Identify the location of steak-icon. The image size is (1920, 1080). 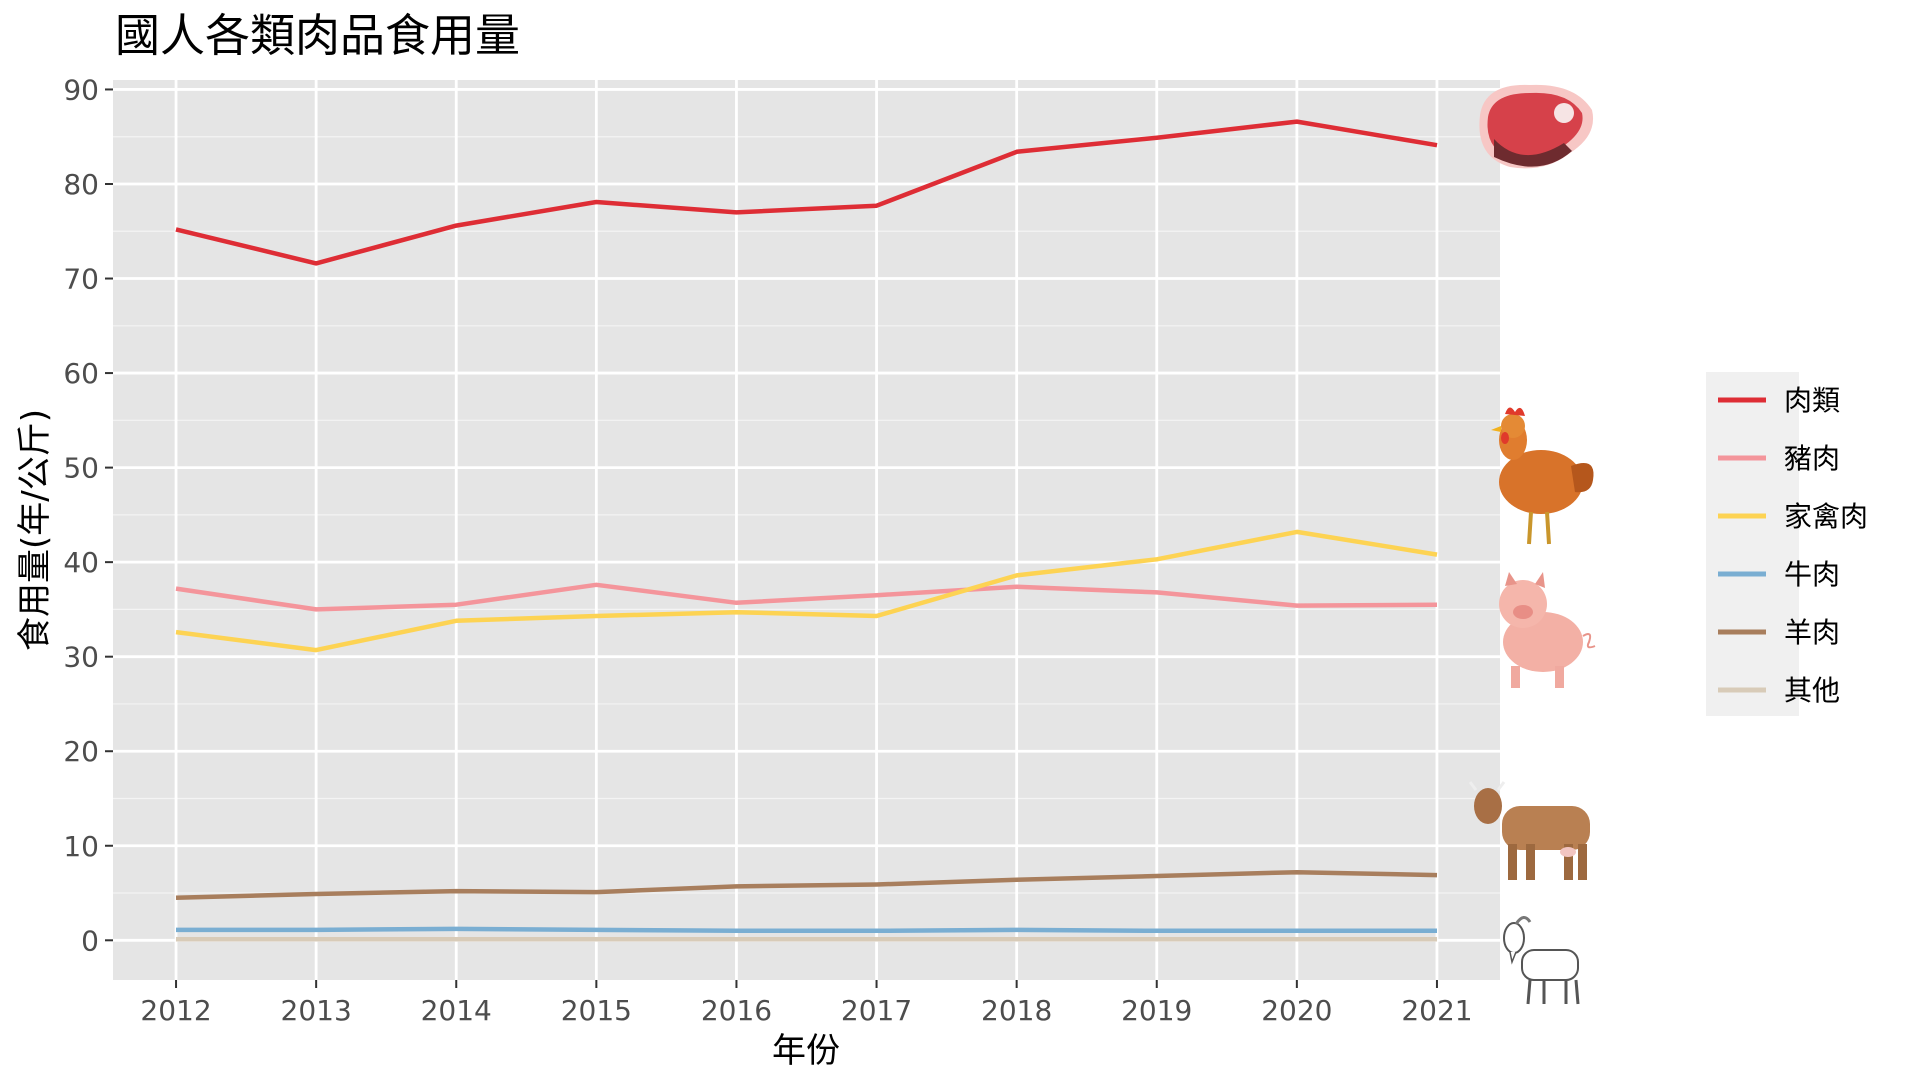
(1536, 127).